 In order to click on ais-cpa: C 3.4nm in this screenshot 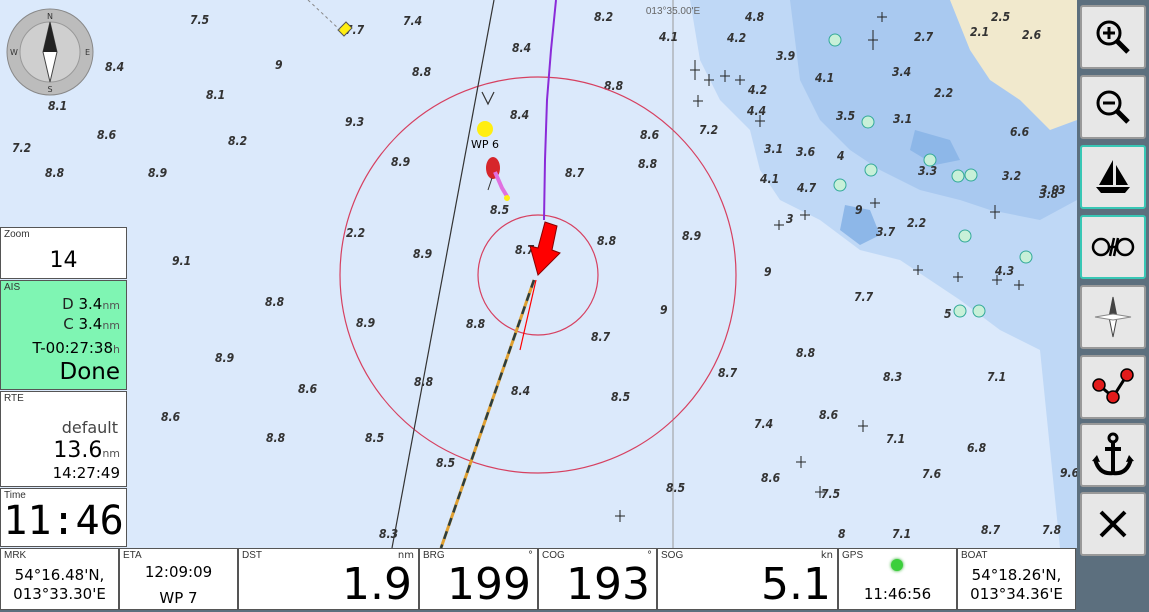, I will do `click(91, 324)`.